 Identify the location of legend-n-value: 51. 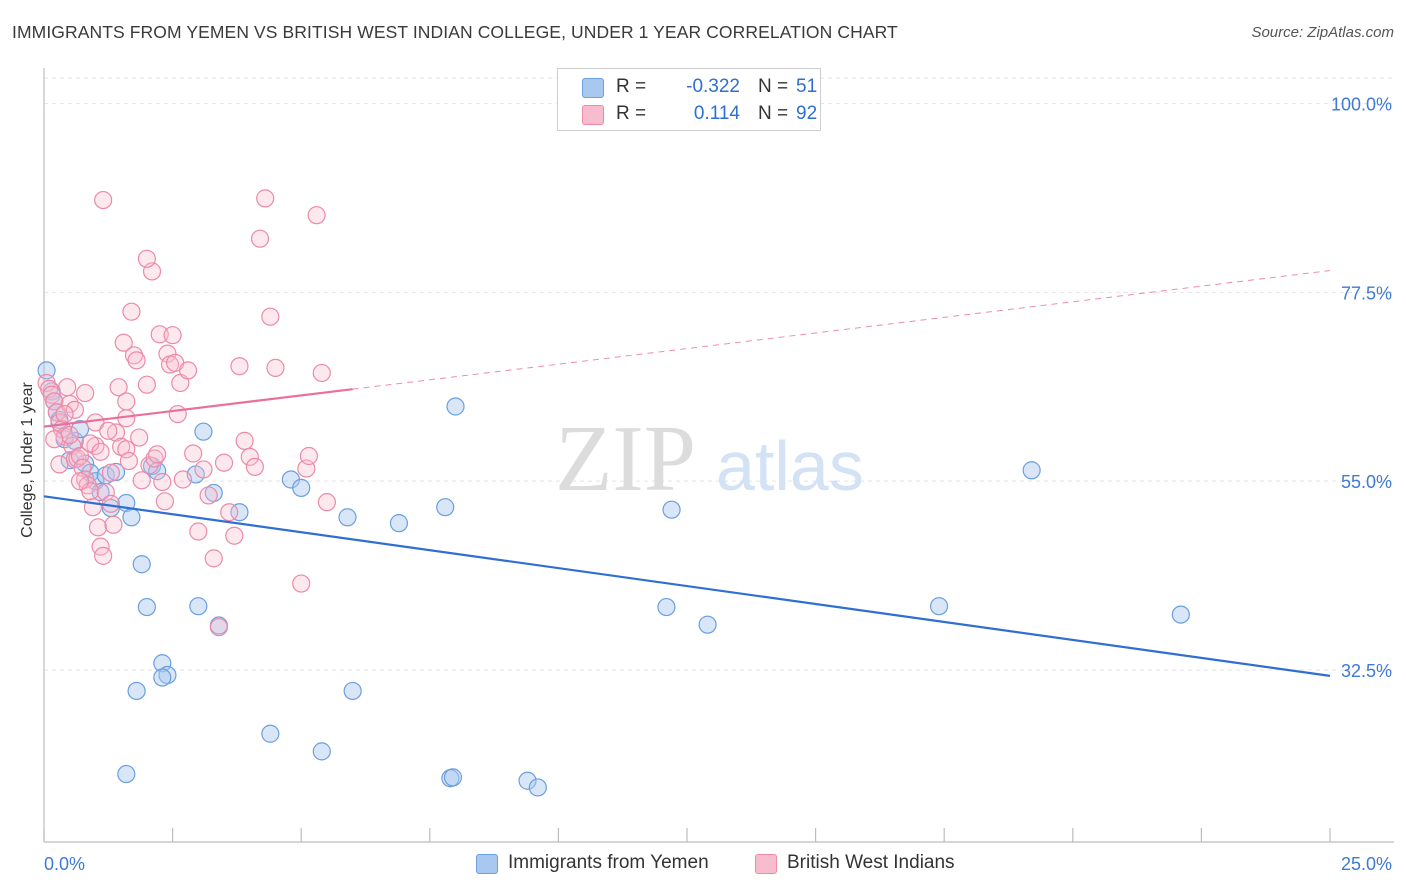
(807, 86).